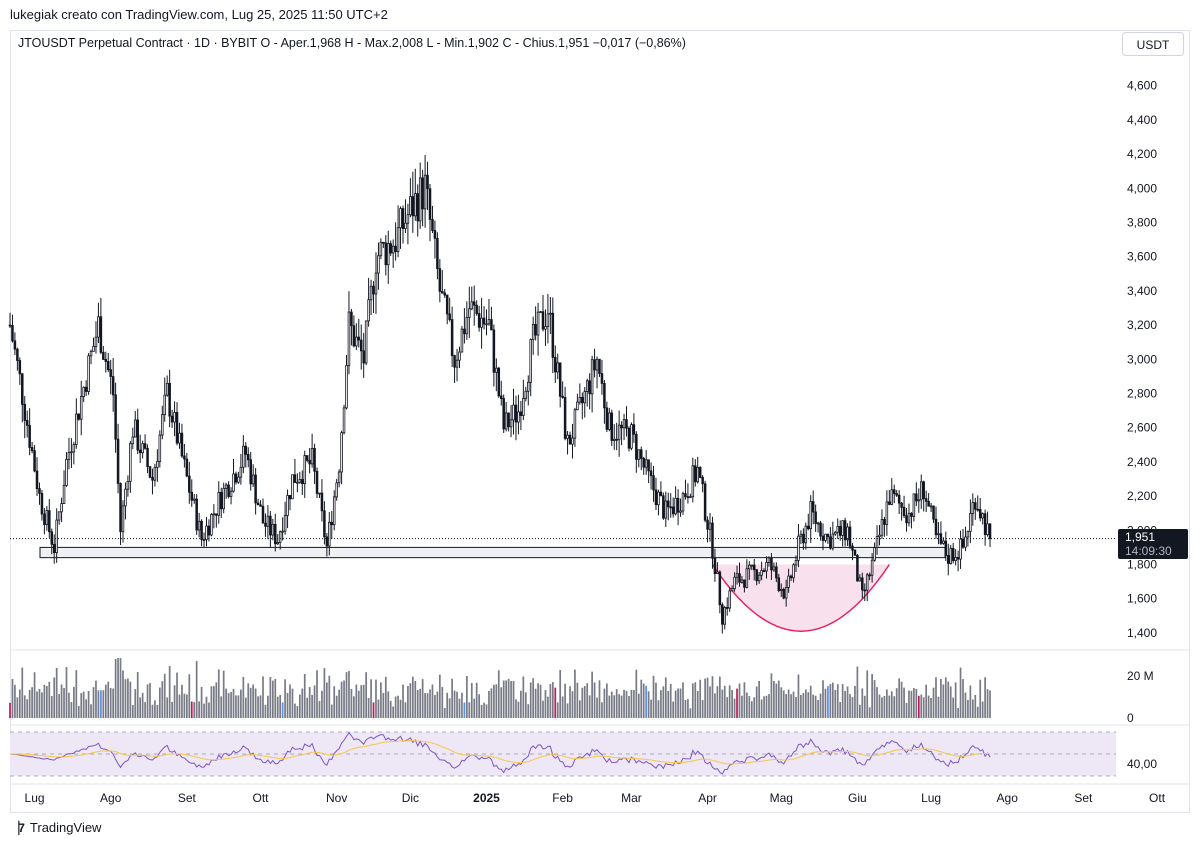  What do you see at coordinates (1142, 120) in the screenshot?
I see `y-tick-label: 4,400` at bounding box center [1142, 120].